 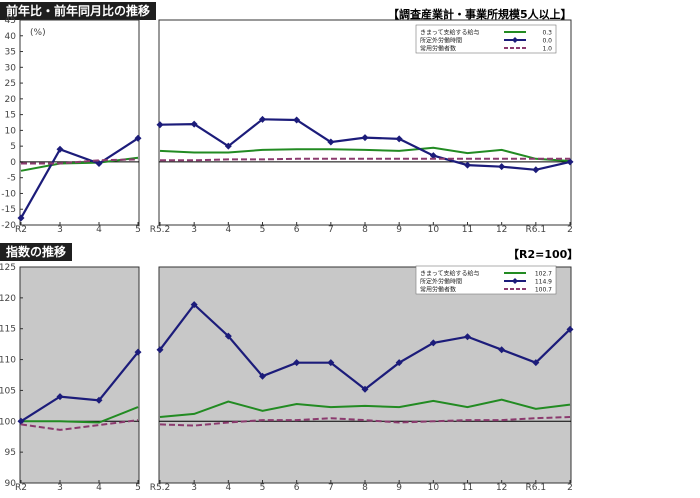 What do you see at coordinates (8, 194) in the screenshot?
I see `y-tick-label: -10` at bounding box center [8, 194].